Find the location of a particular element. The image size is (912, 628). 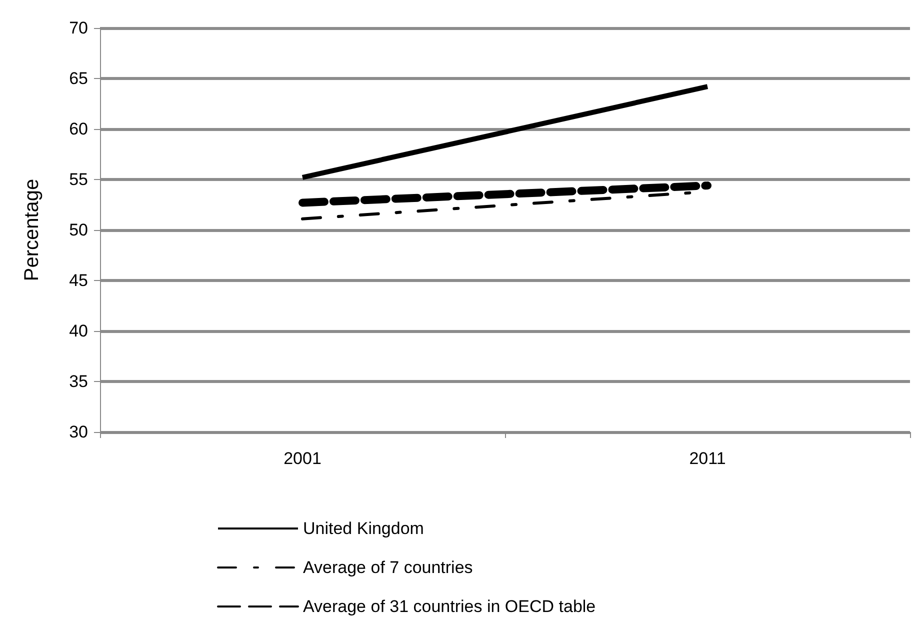

y-tick-label: 45 is located at coordinates (78, 280).